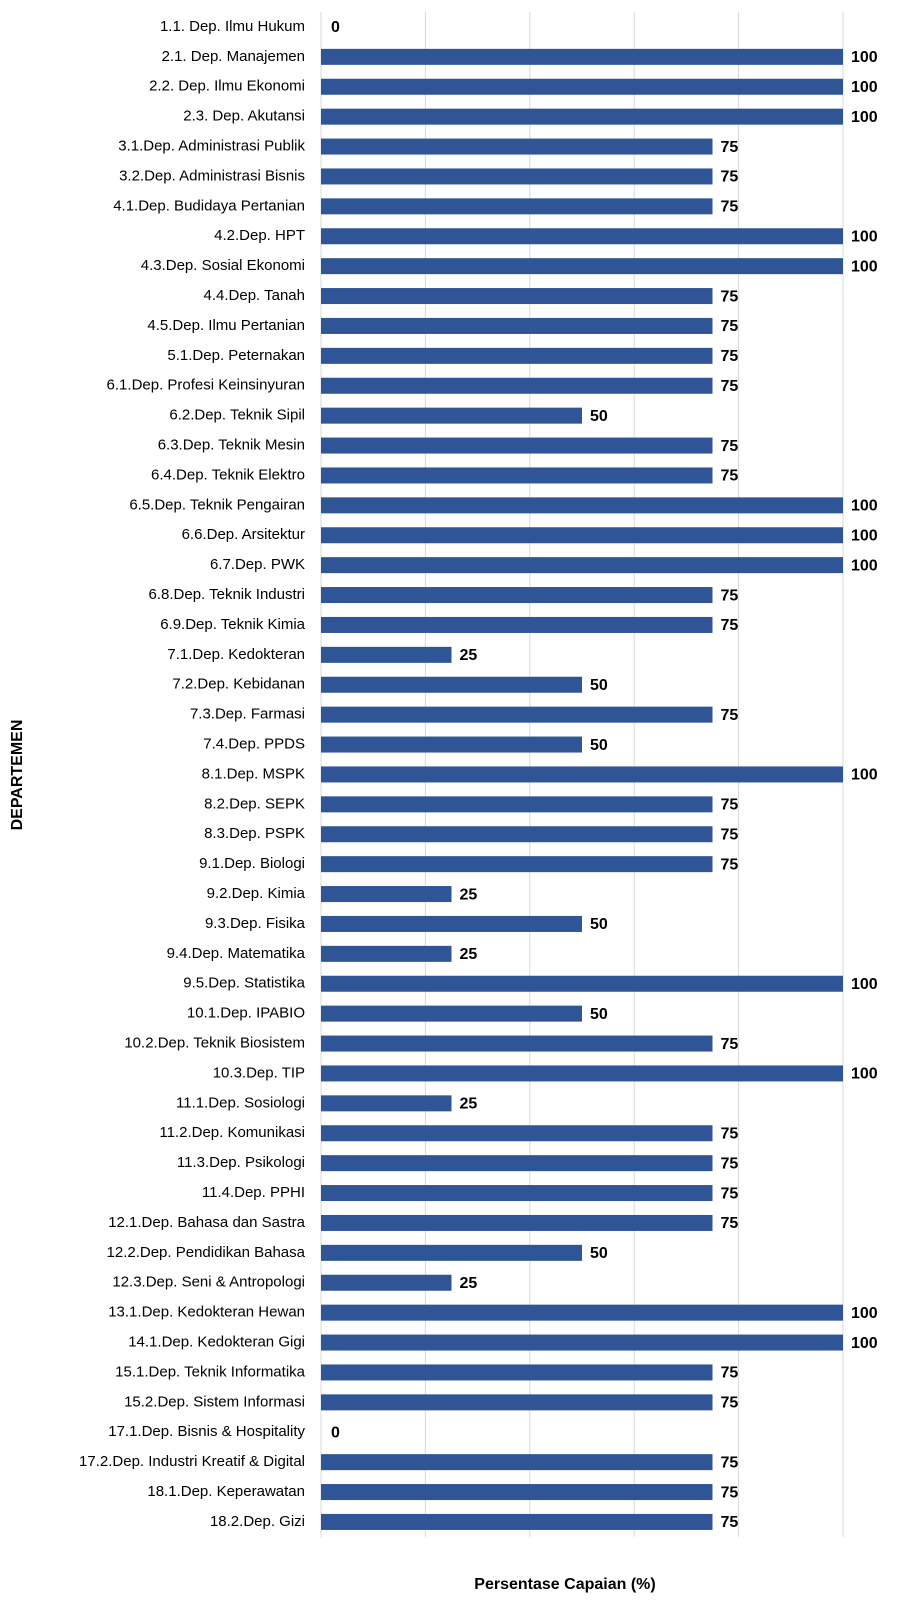  What do you see at coordinates (243, 534) in the screenshot?
I see `y-tick-label: 6.6.Dep. Arsitektur` at bounding box center [243, 534].